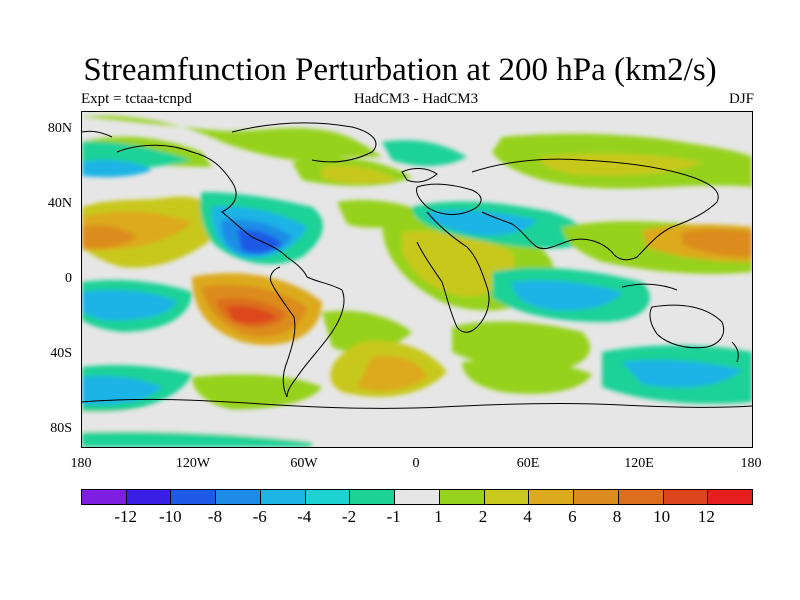 The height and width of the screenshot is (600, 800). What do you see at coordinates (304, 463) in the screenshot?
I see `lon-label-60w: 60W` at bounding box center [304, 463].